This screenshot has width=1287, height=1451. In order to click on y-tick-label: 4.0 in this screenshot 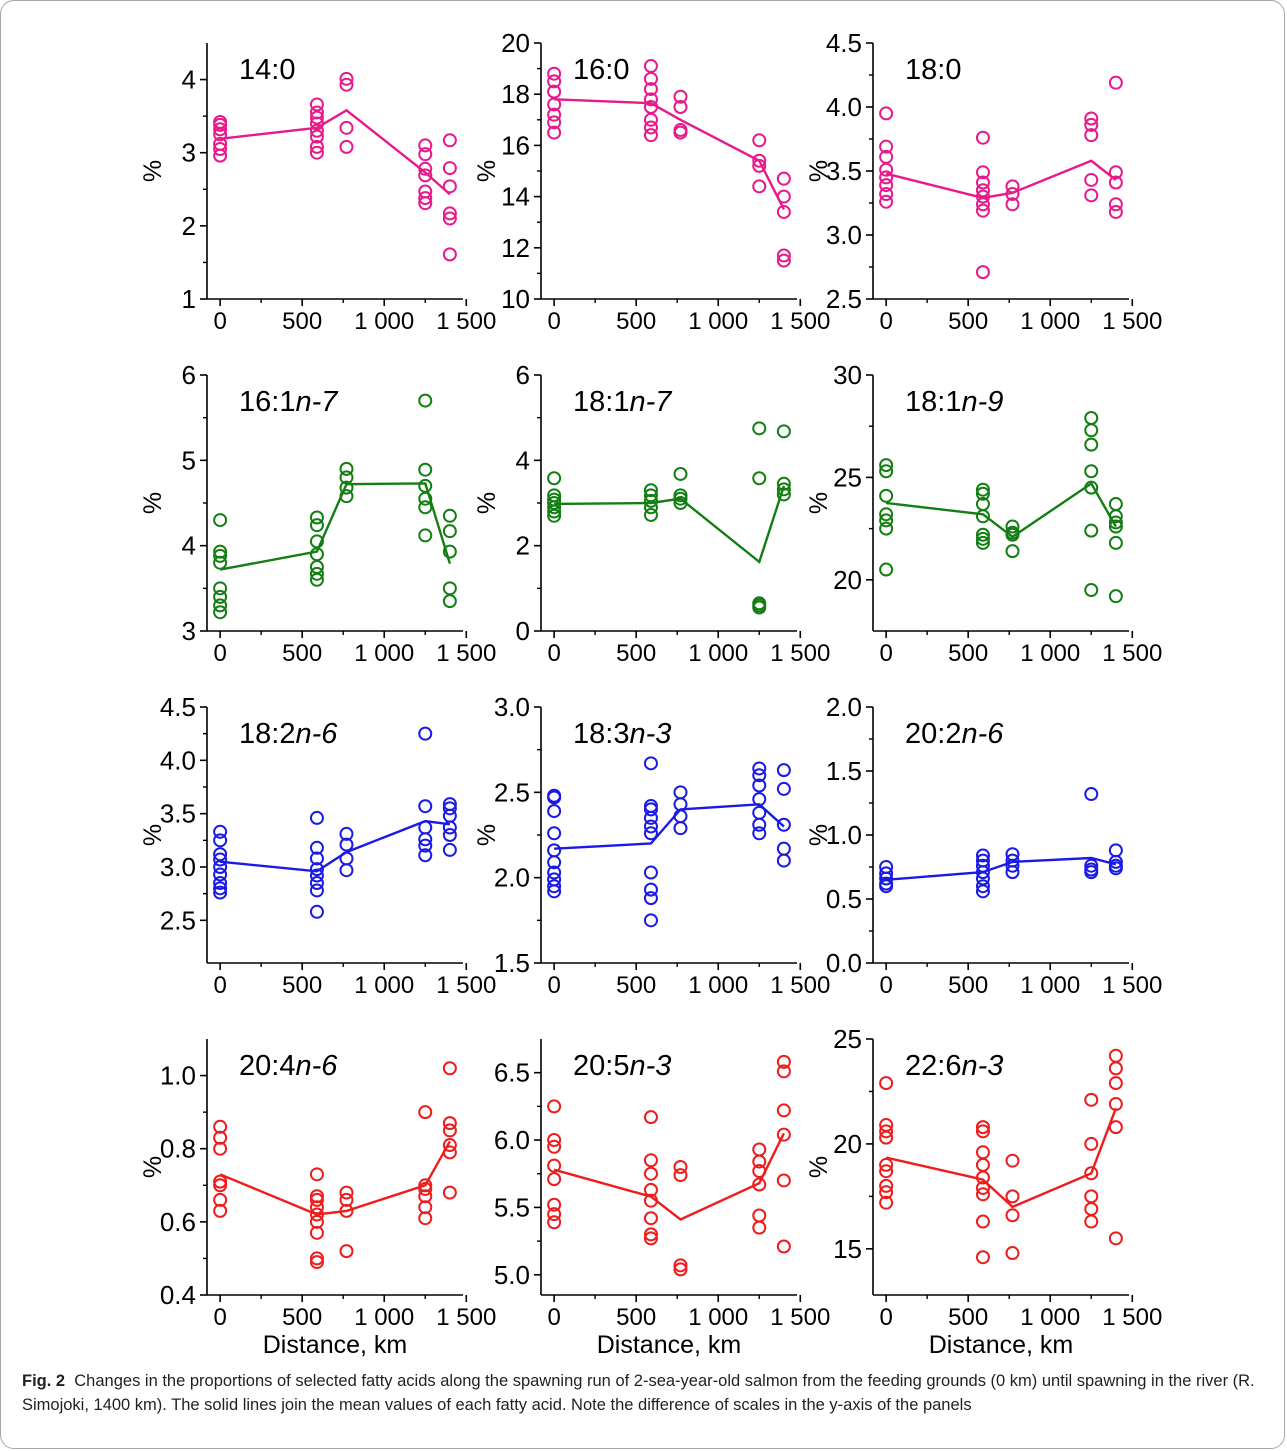, I will do `click(178, 760)`.